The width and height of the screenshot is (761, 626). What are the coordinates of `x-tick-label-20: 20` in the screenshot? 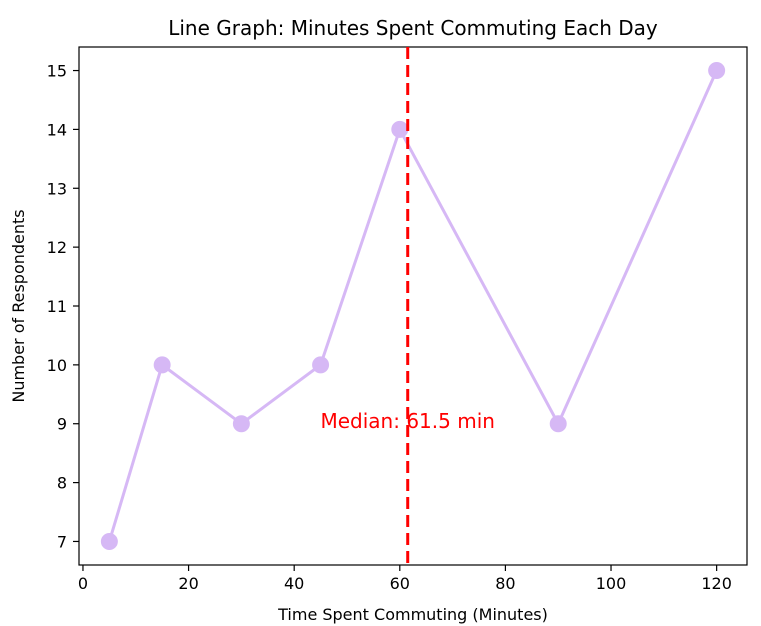 It's located at (188, 583).